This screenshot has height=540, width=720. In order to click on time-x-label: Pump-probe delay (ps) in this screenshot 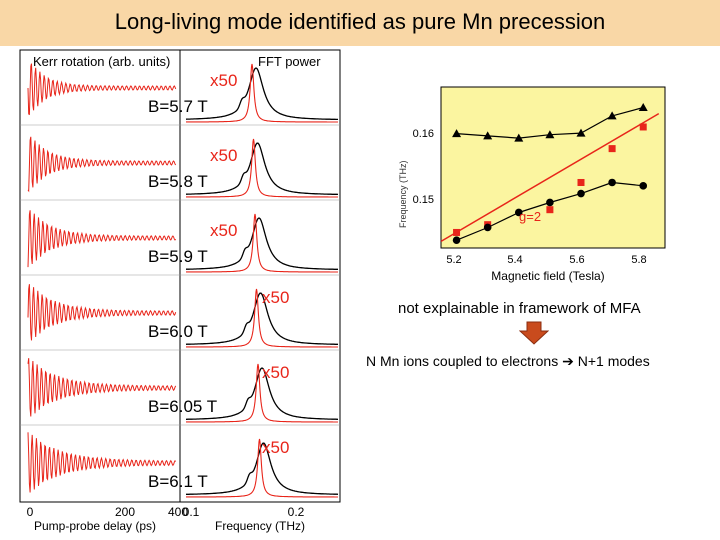, I will do `click(95, 526)`.